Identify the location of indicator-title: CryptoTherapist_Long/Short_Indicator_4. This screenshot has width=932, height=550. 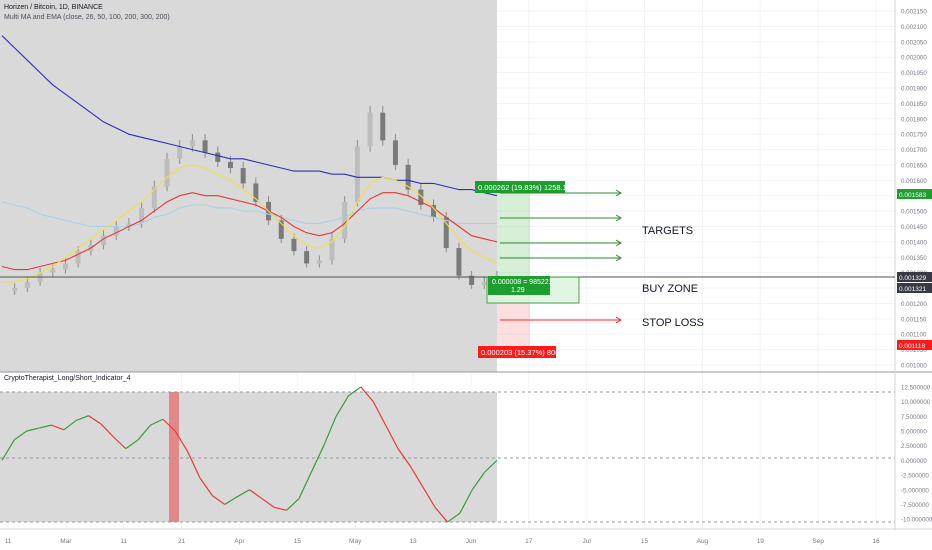
(67, 378).